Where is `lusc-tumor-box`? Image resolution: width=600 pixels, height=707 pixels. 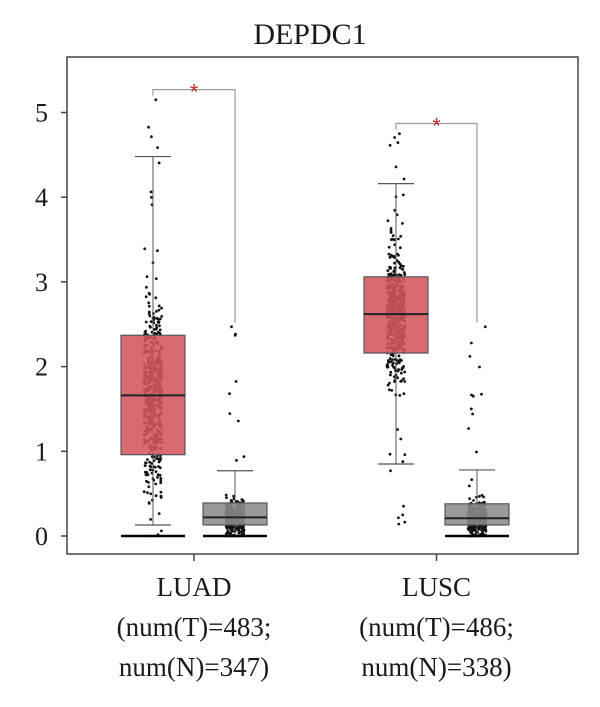 lusc-tumor-box is located at coordinates (396, 329).